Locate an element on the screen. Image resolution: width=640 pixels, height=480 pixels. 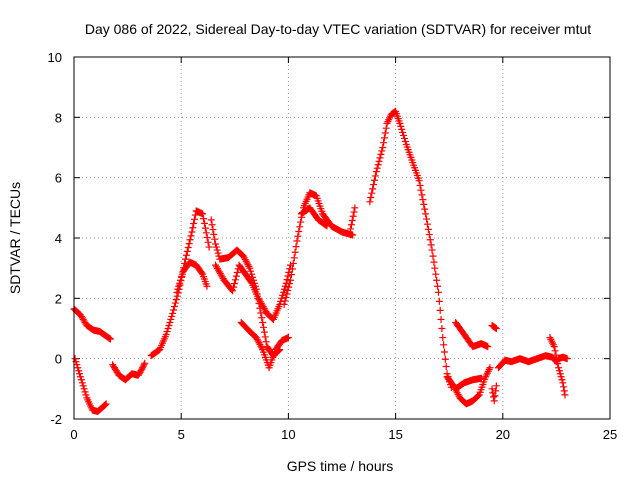
y-tick-label: 6 is located at coordinates (58, 178).